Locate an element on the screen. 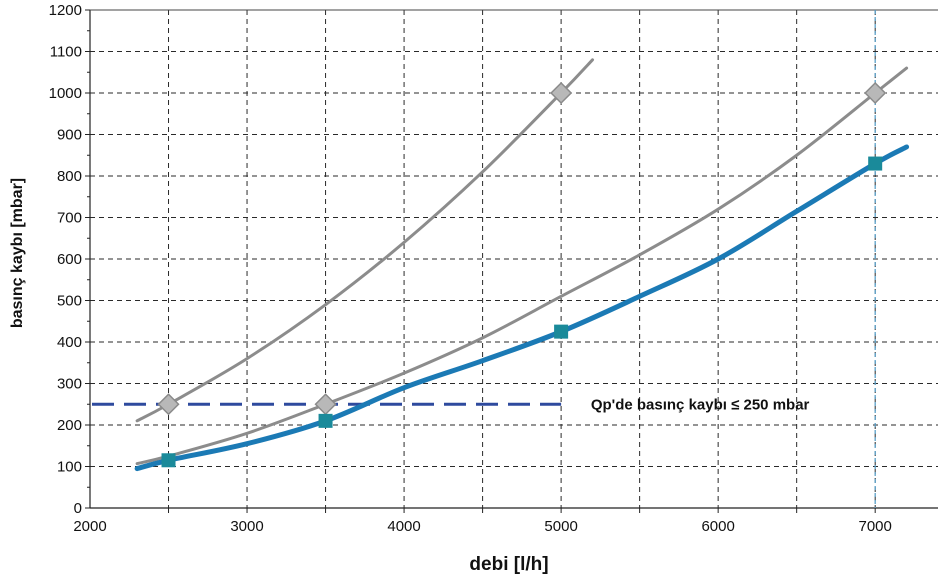 The image size is (949, 579). y-tick-label: 1200 is located at coordinates (65, 10).